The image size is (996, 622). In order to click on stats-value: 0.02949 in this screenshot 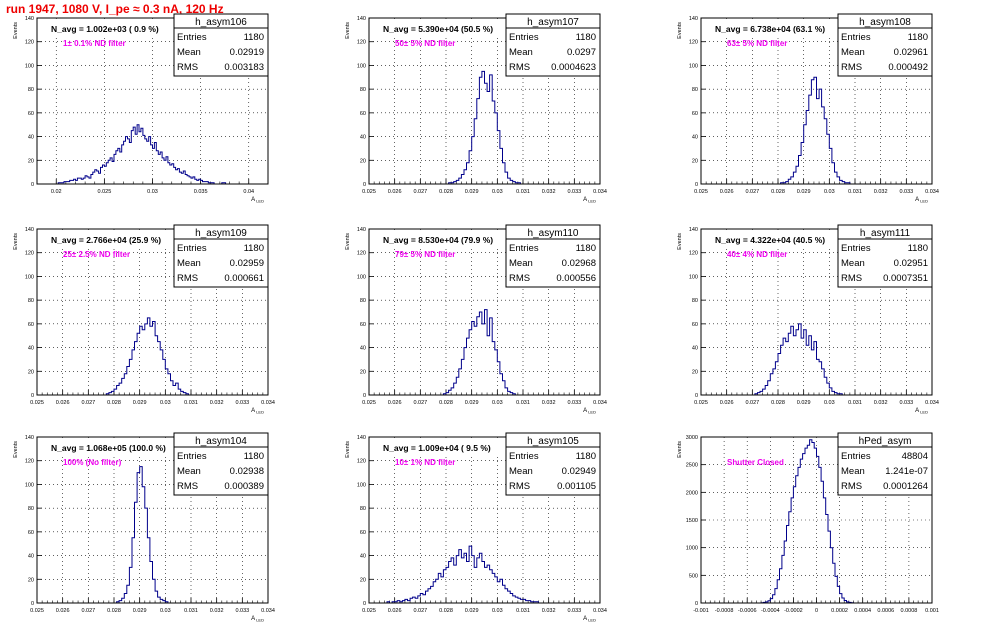, I will do `click(579, 471)`.